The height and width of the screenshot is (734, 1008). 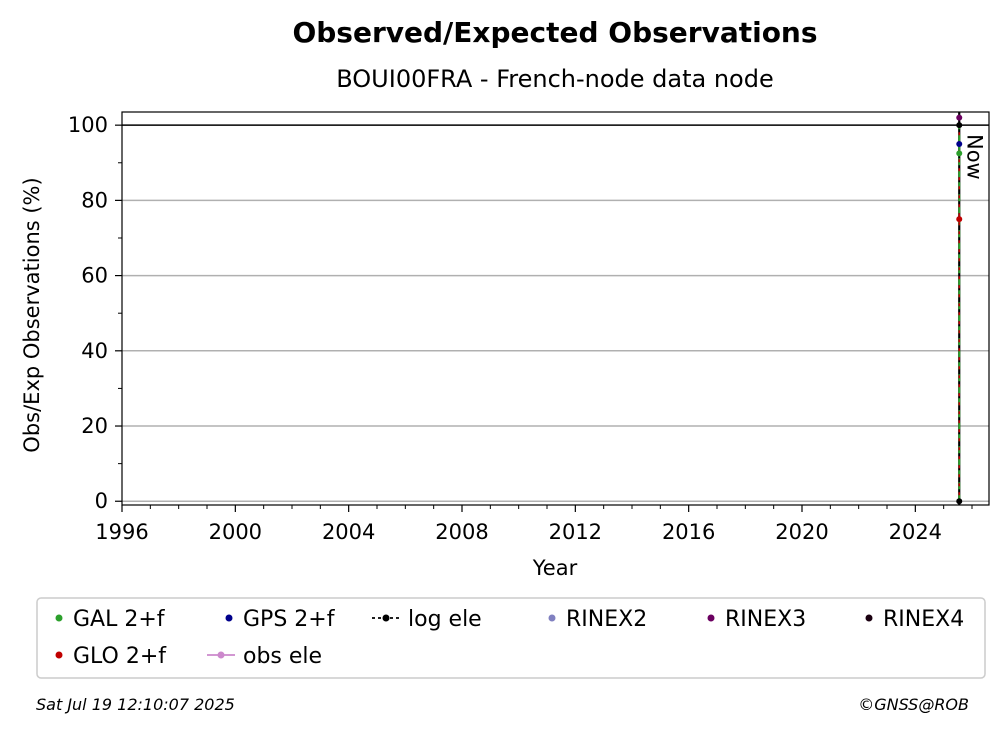 I want to click on y-tick-label: 40, so click(x=94, y=351).